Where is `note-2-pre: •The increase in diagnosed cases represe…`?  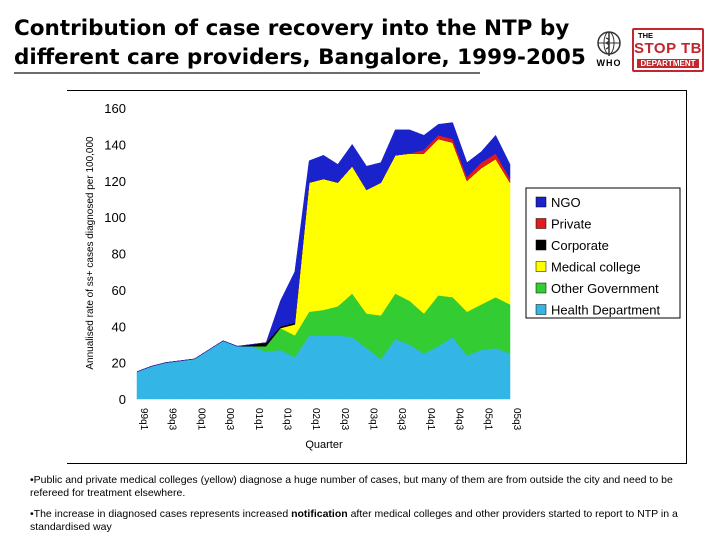 note-2-pre: •The increase in diagnosed cases represe… is located at coordinates (161, 514).